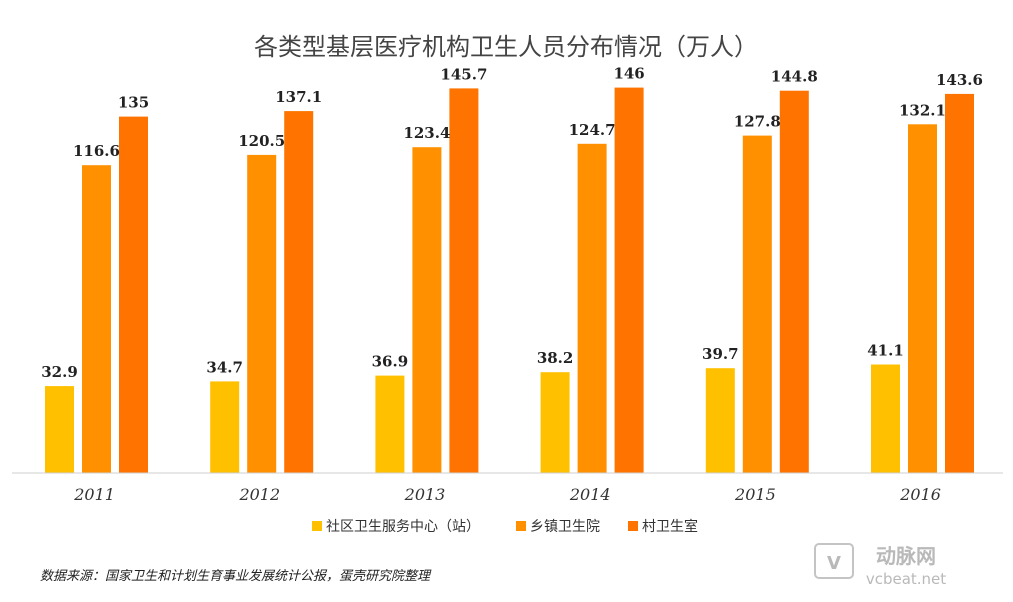  I want to click on data-label: 123.4, so click(426, 133).